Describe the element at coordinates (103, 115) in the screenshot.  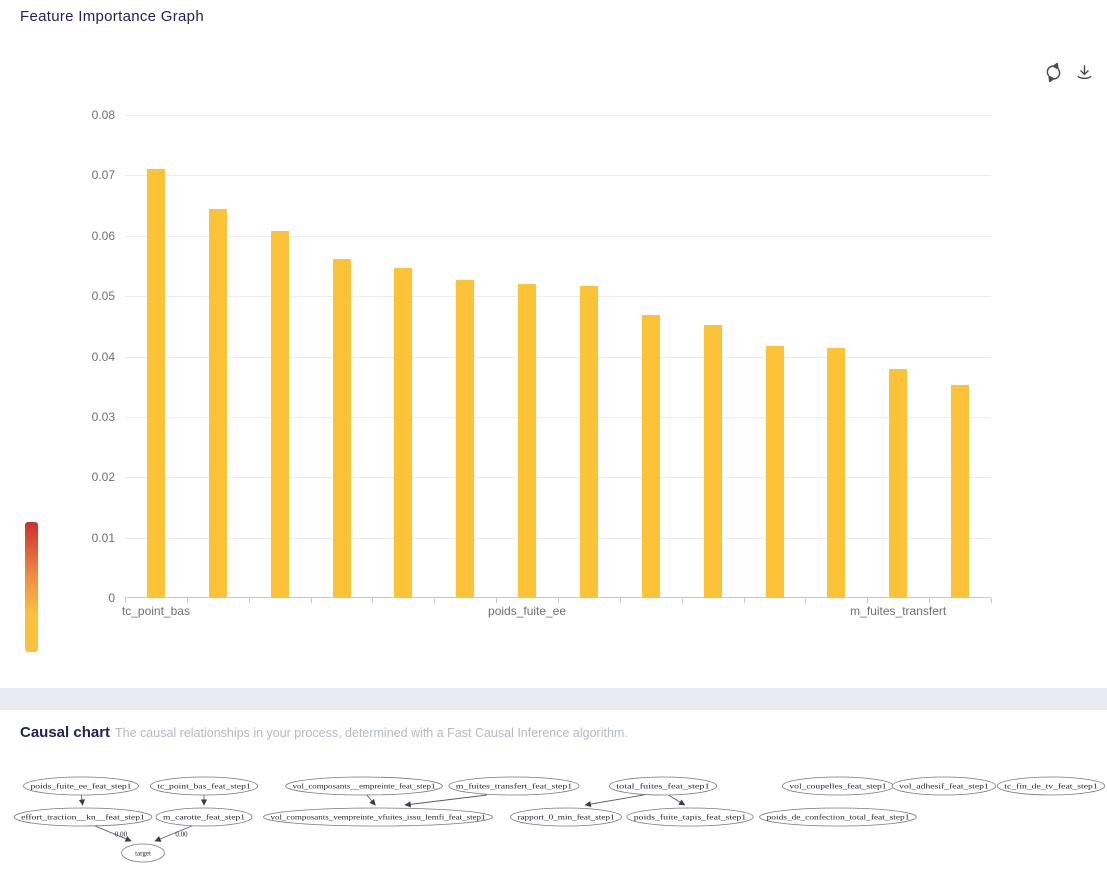
I see `y-axis-label: 0.08` at that location.